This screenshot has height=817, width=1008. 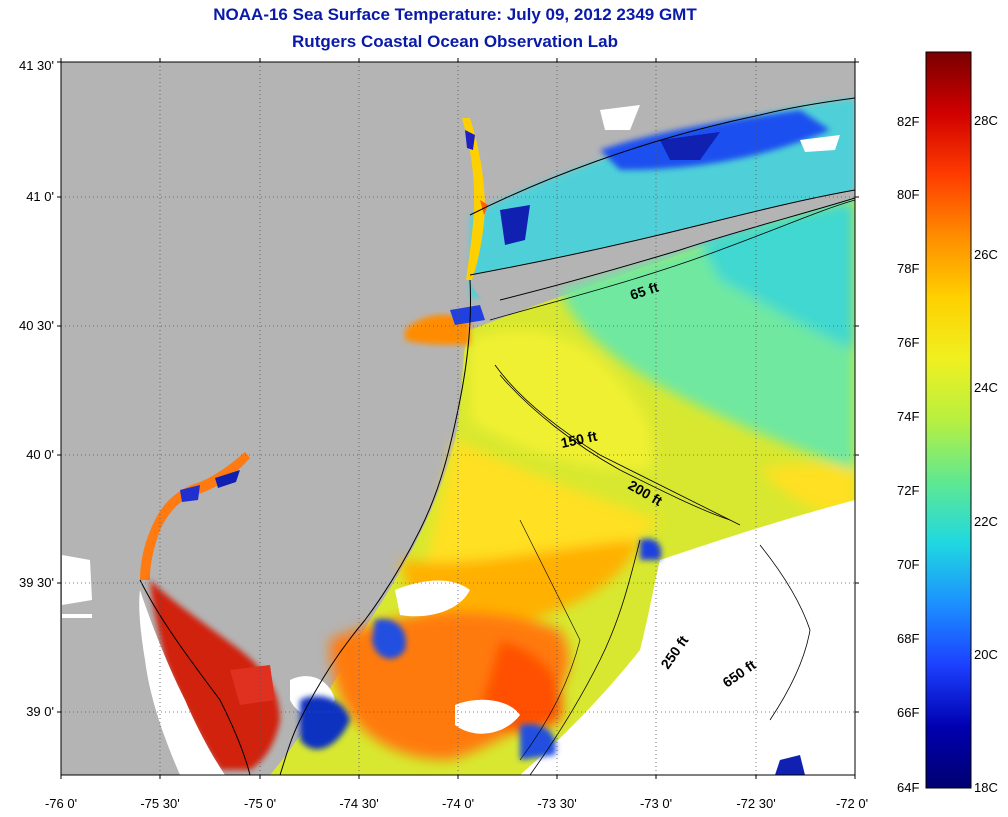 I want to click on latitude-labels: 41 30' 41 0' 40 30' 40 0' 39 30' 39 0', so click(x=36, y=388).